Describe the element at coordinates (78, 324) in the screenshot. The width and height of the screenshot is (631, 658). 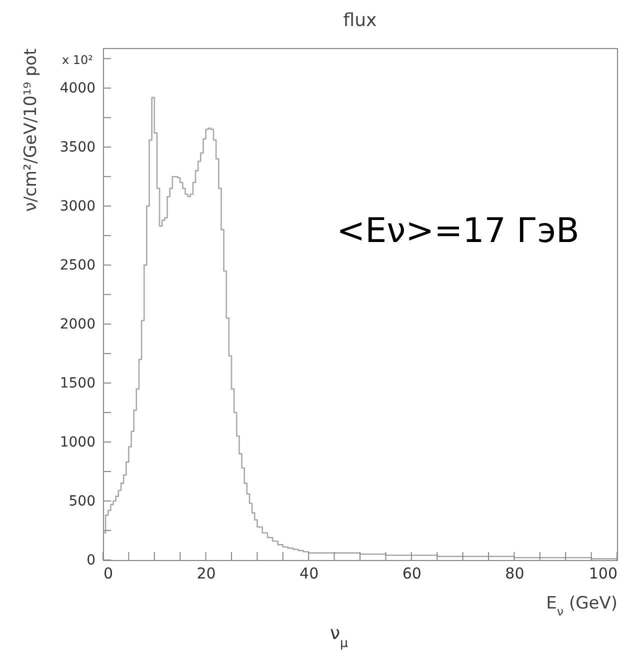
I see `y-tick-label: 2000` at that location.